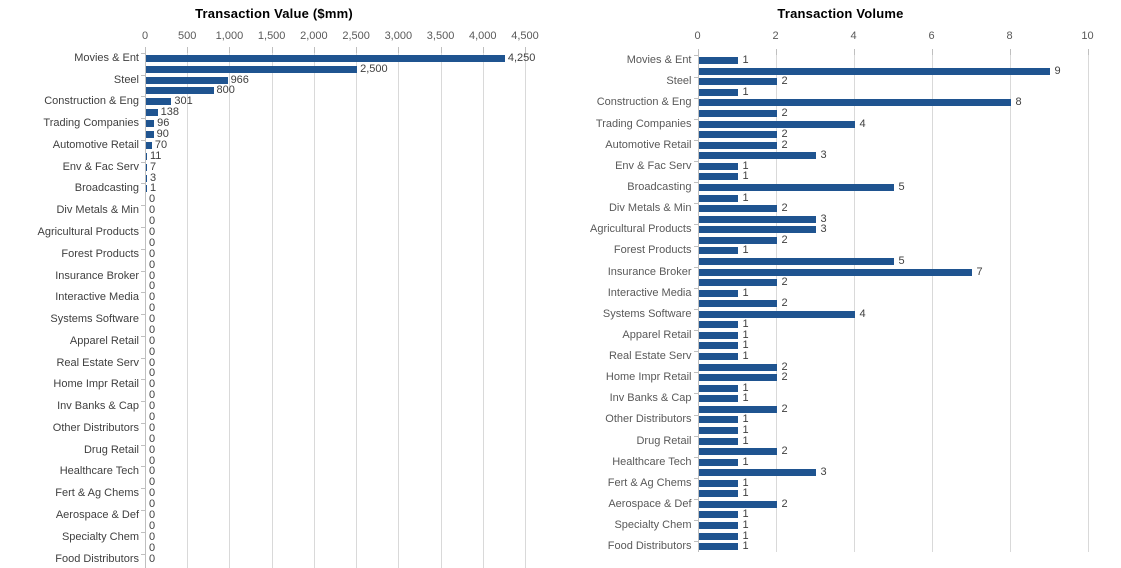 The image size is (1121, 568). Describe the element at coordinates (901, 260) in the screenshot. I see `value-label: 5` at that location.